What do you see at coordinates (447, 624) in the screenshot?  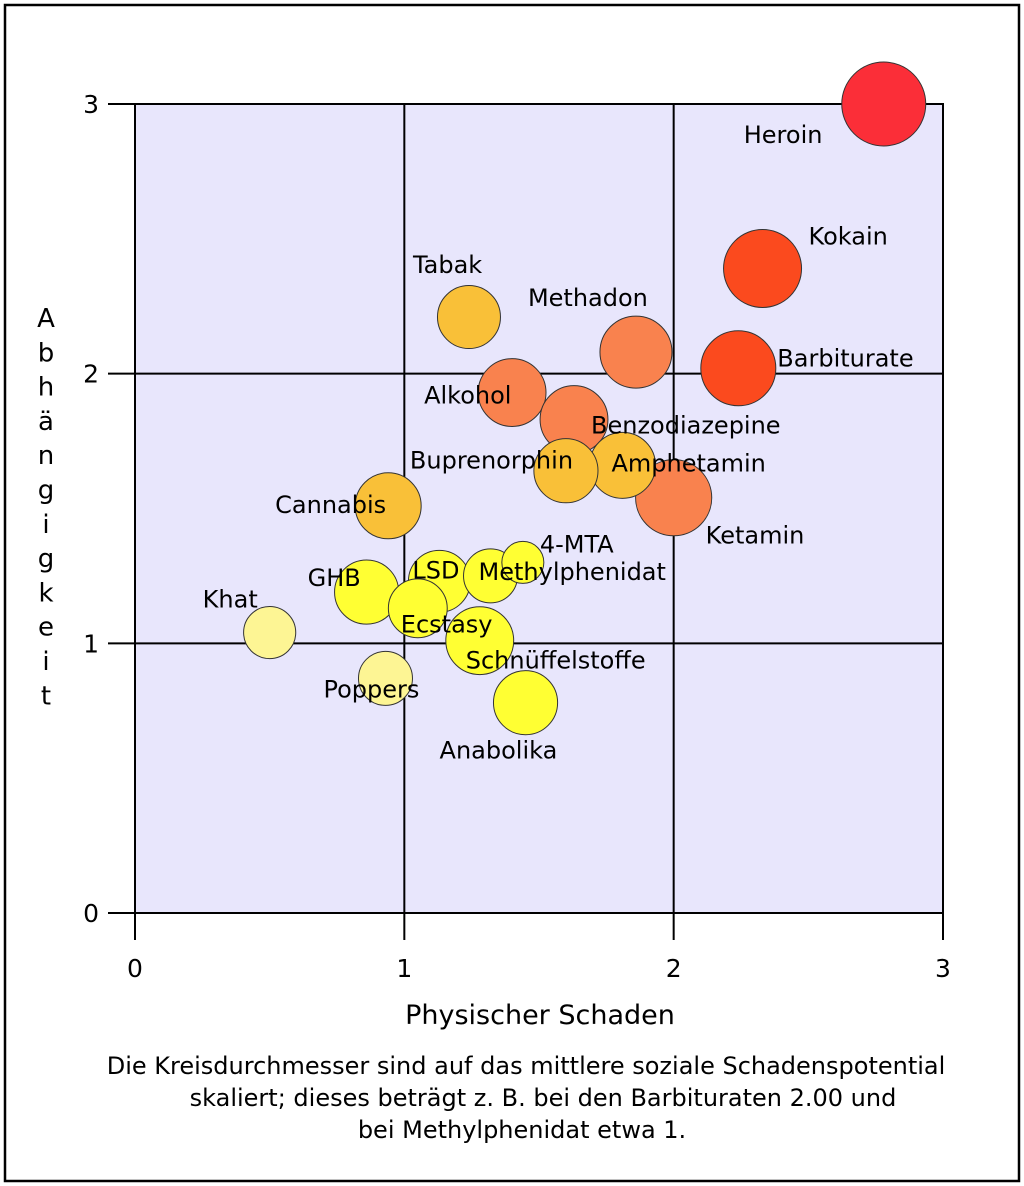 I see `bubble-label: Ecstasy` at bounding box center [447, 624].